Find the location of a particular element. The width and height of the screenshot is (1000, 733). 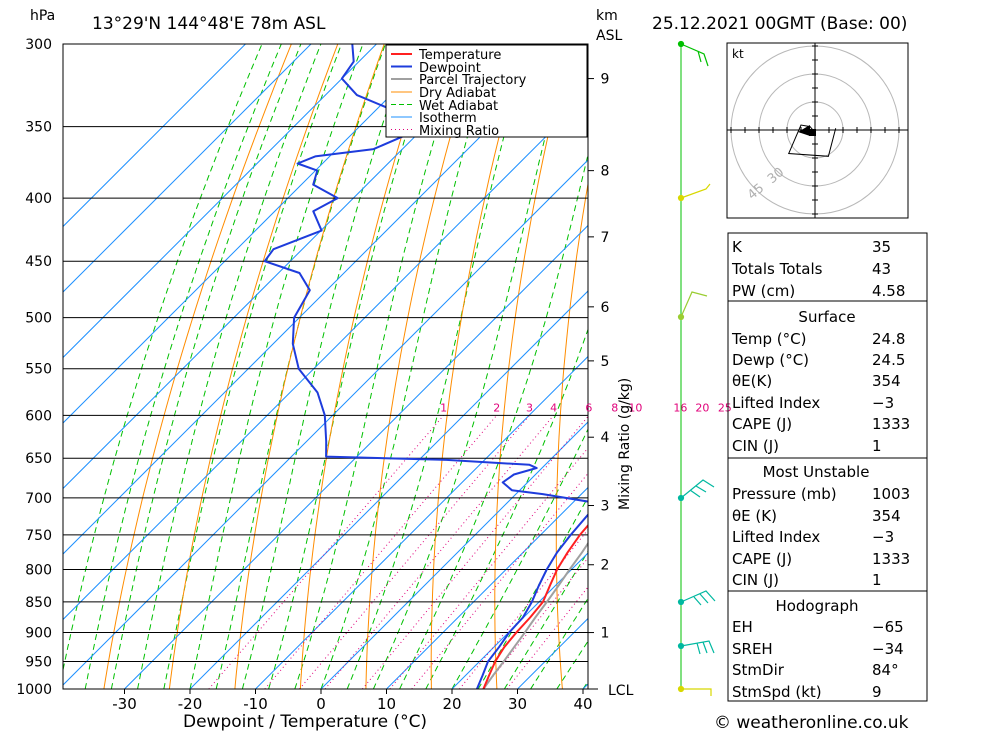

table-value: 35 is located at coordinates (881, 247).